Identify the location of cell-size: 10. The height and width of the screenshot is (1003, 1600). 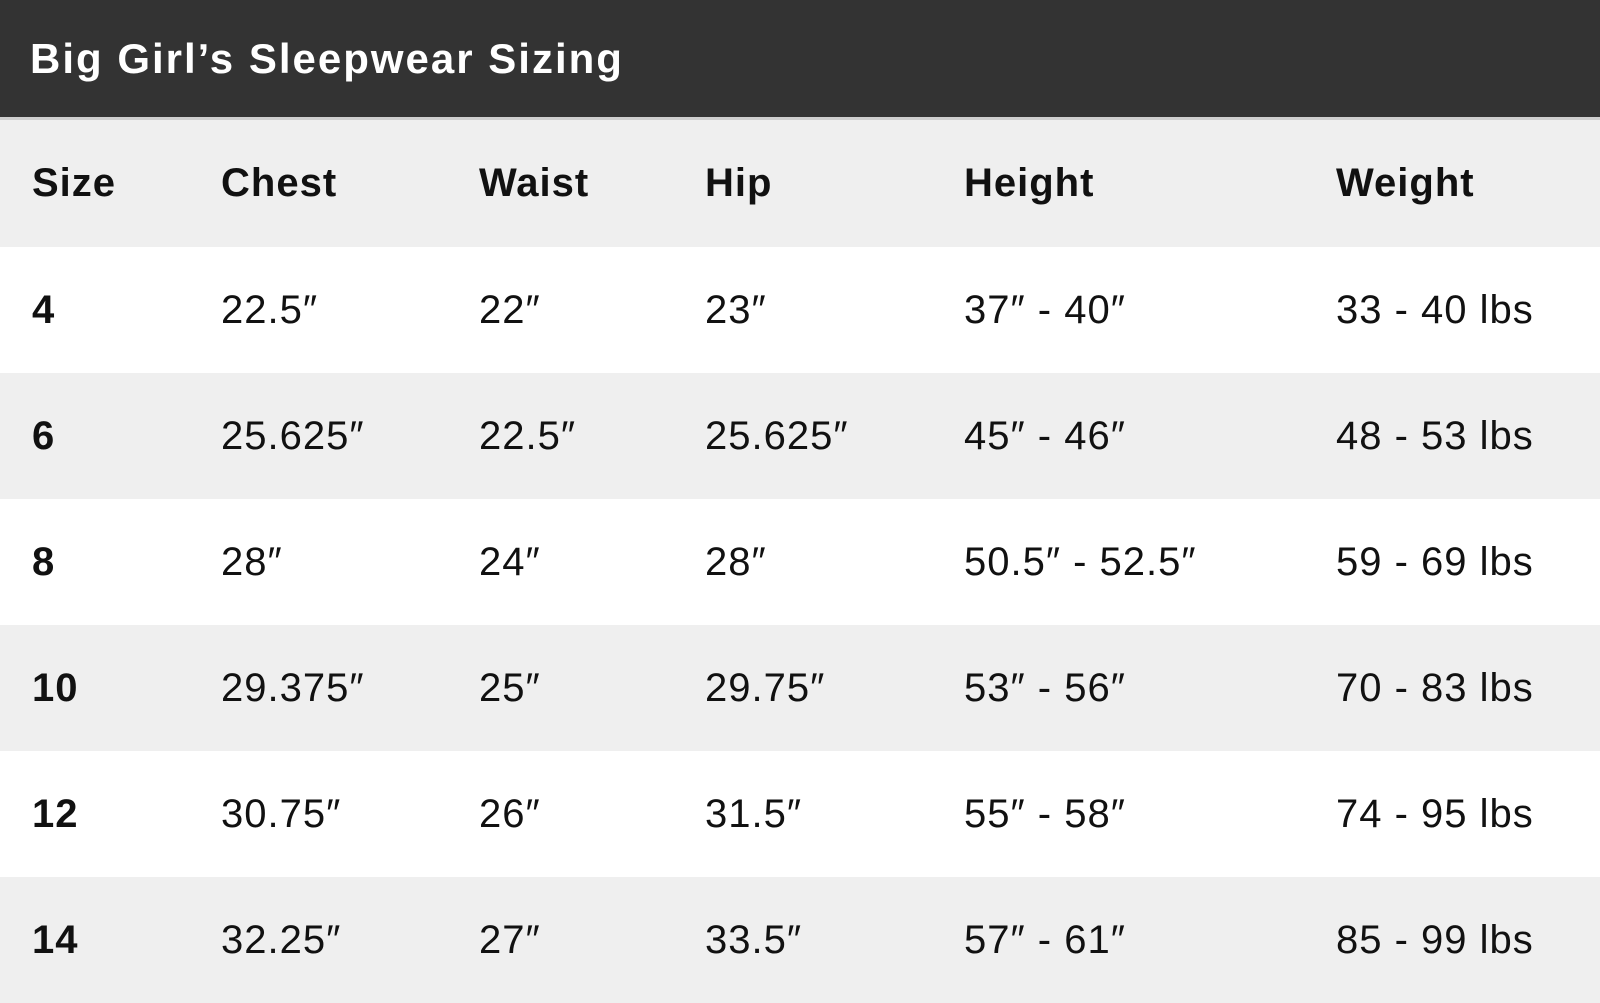
(110, 688).